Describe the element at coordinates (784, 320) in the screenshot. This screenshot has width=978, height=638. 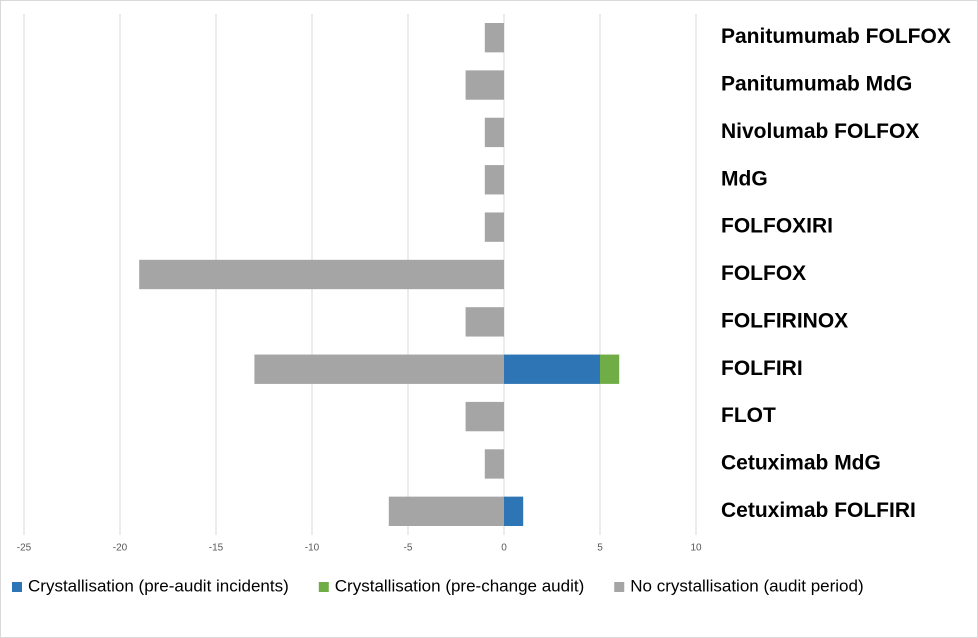
I see `category-label: FOLFIRINOX` at that location.